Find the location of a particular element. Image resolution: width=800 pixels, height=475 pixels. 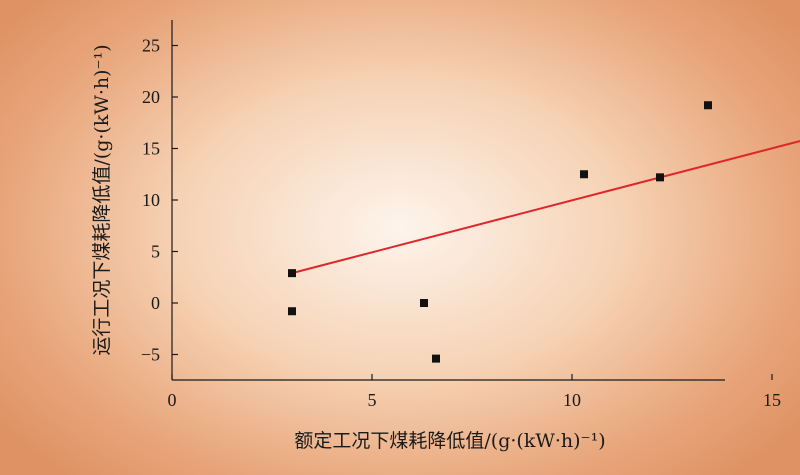

x-axis-title: 额定工况下煤耗降低值/(g·(kW·h)⁻¹) is located at coordinates (449, 441).